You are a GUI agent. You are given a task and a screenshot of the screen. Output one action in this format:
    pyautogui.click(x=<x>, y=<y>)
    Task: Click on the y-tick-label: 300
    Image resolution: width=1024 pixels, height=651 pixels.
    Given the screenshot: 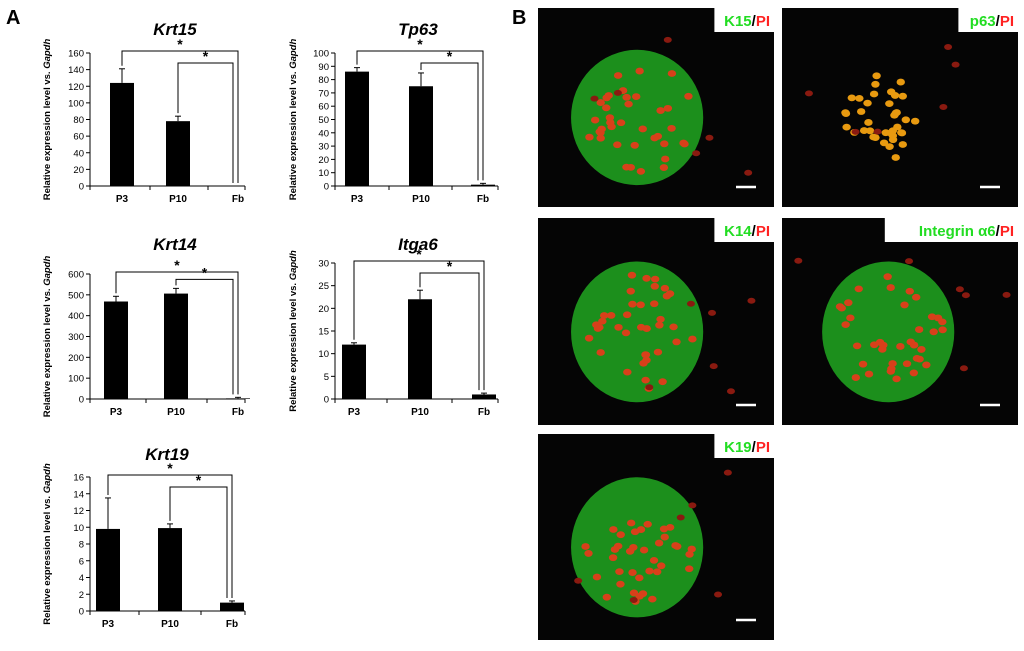 What is the action you would take?
    pyautogui.click(x=76, y=337)
    